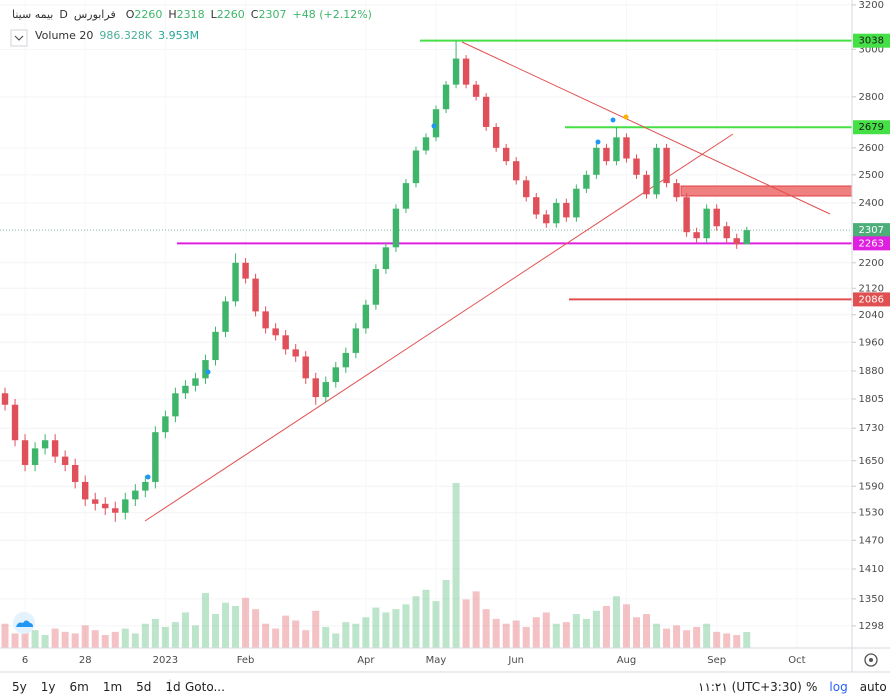 The width and height of the screenshot is (890, 699). Describe the element at coordinates (871, 540) in the screenshot. I see `y-tick-label: 1470` at that location.